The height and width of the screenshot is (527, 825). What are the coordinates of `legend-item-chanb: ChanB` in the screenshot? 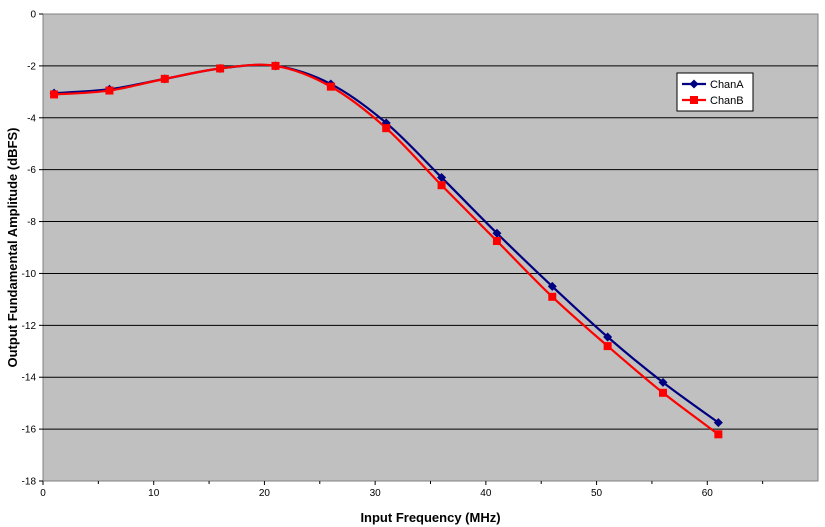 It's located at (713, 101).